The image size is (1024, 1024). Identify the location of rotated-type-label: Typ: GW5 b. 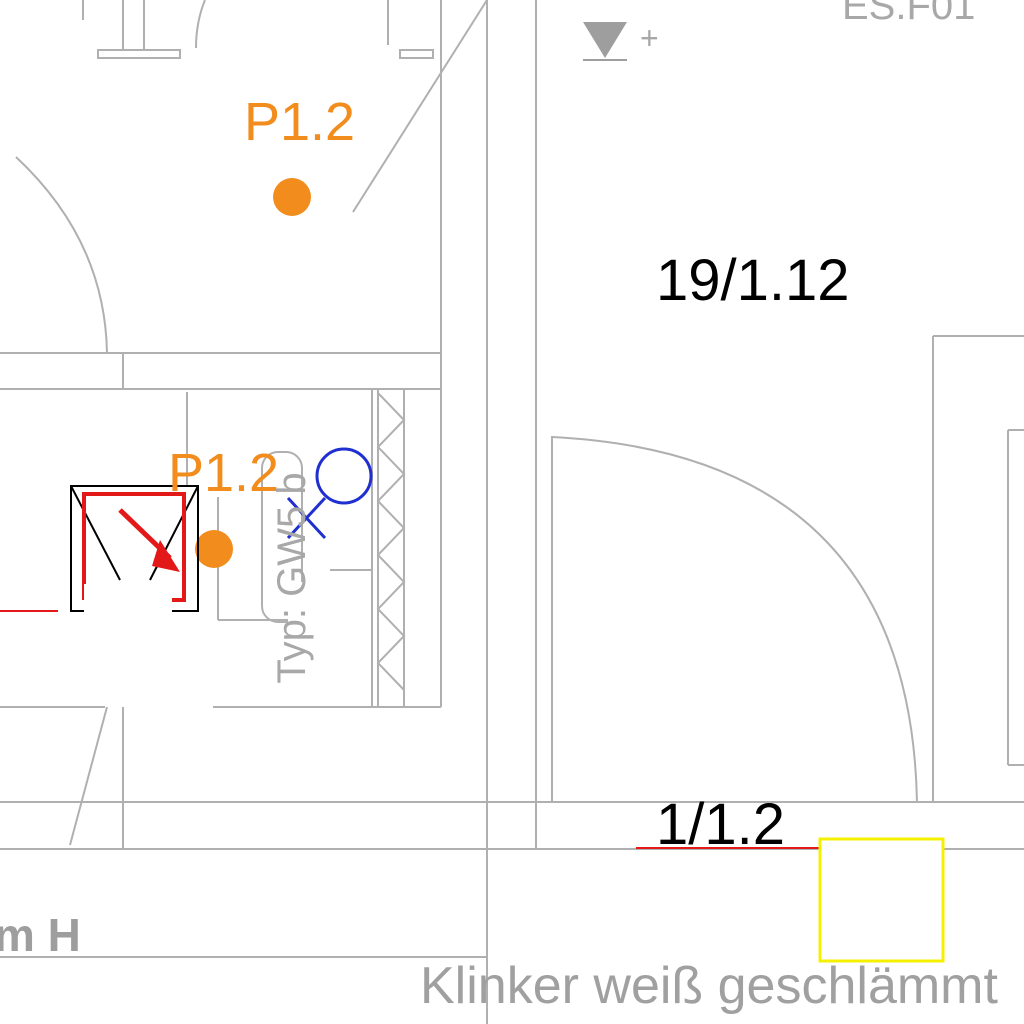
(292, 578).